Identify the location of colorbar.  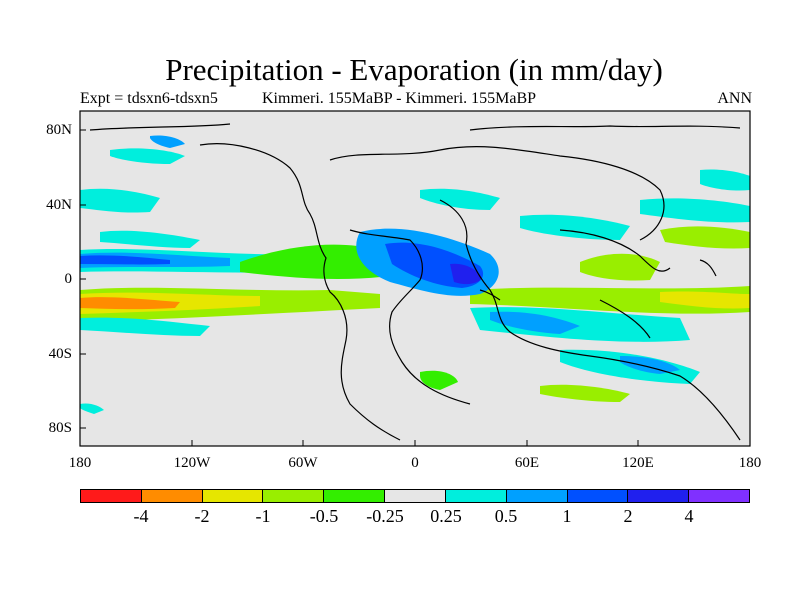
(415, 496).